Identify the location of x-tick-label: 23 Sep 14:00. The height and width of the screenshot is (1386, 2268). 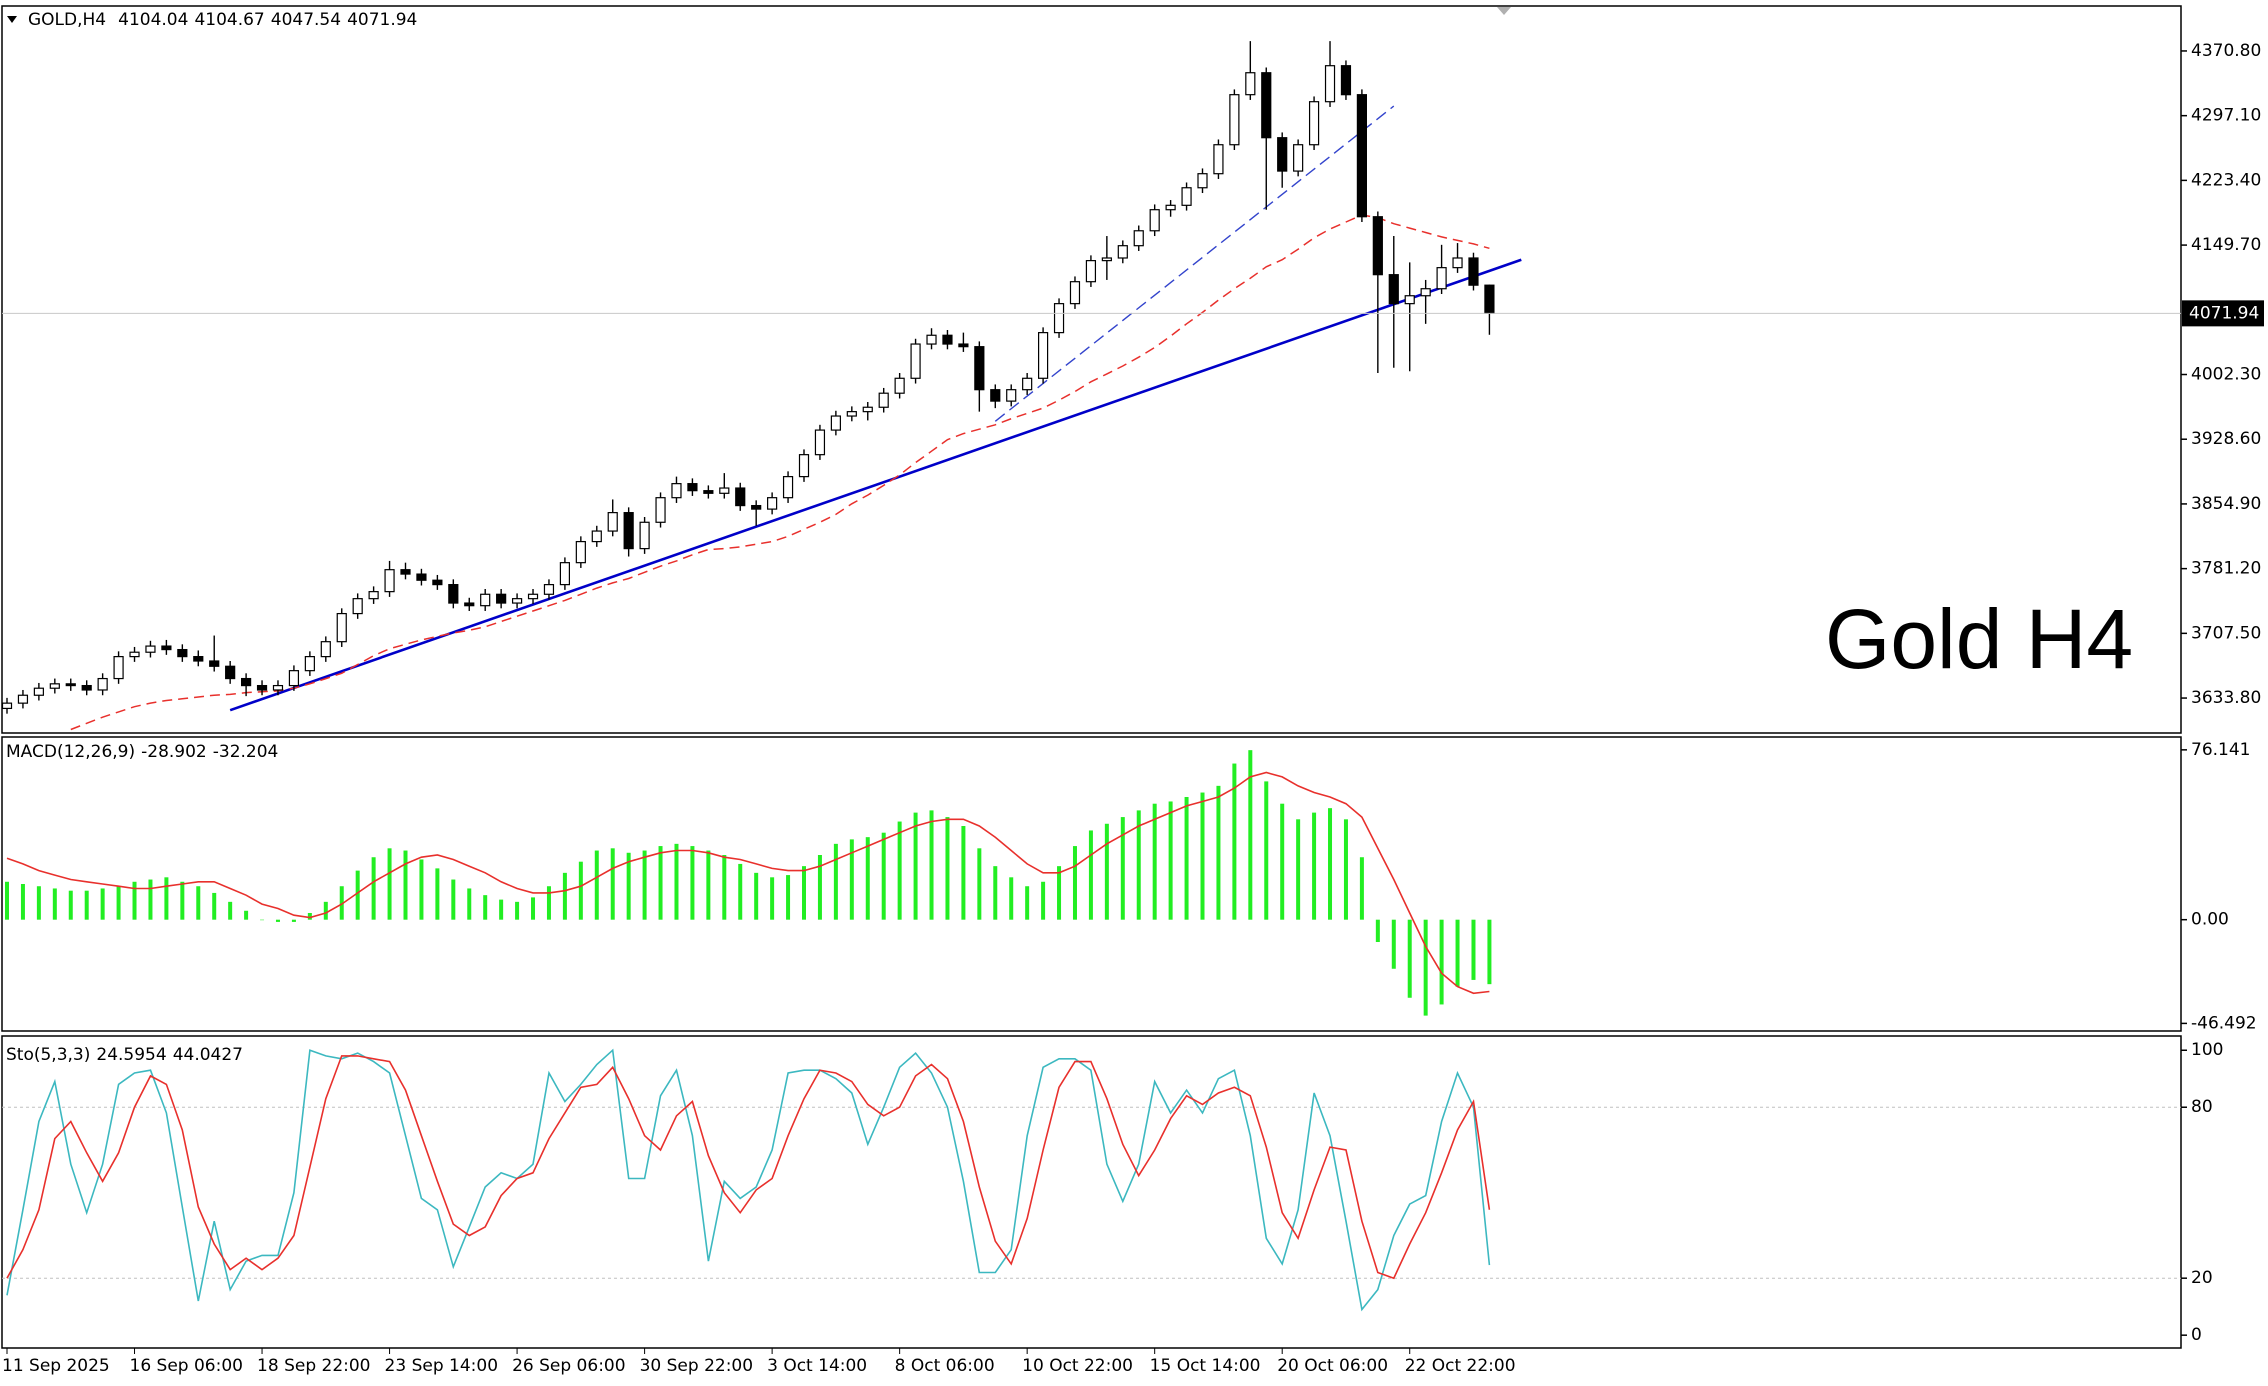
(441, 1366).